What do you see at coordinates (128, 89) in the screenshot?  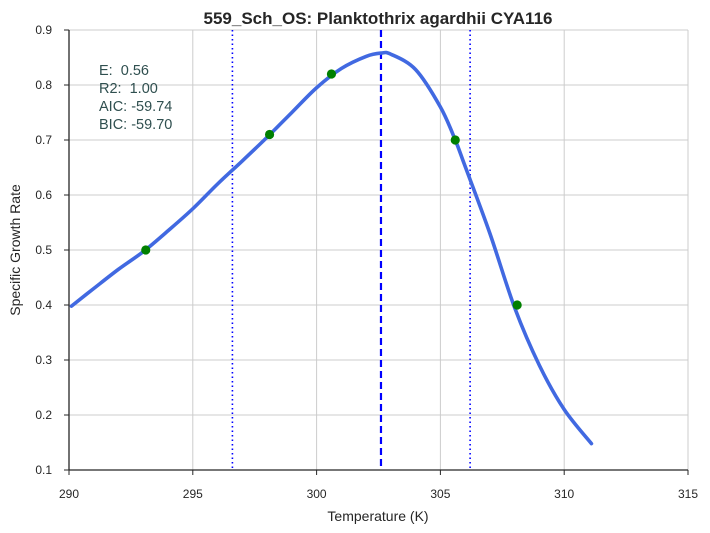 I see `annotation-r2: R2: 1.00` at bounding box center [128, 89].